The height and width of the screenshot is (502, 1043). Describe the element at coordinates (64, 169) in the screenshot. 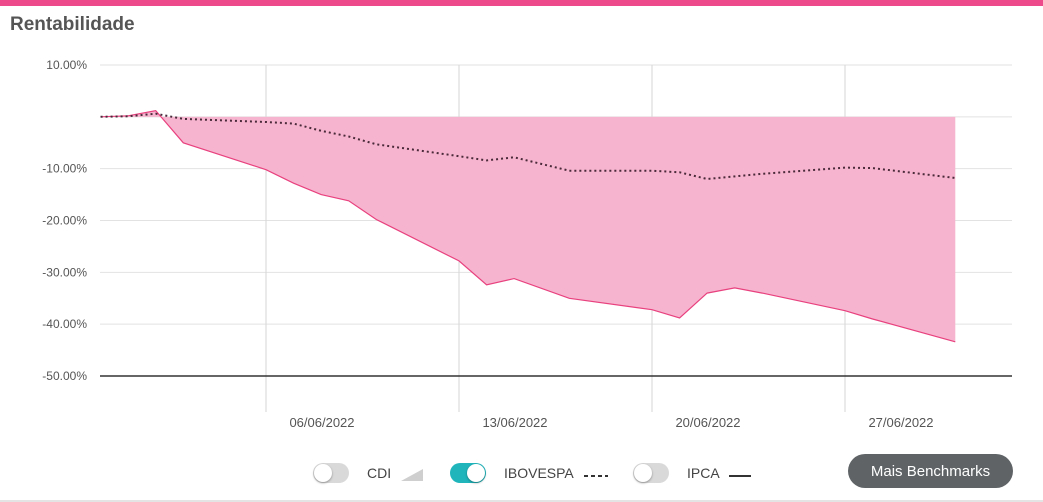

I see `y-tick-label: -10.00%` at that location.